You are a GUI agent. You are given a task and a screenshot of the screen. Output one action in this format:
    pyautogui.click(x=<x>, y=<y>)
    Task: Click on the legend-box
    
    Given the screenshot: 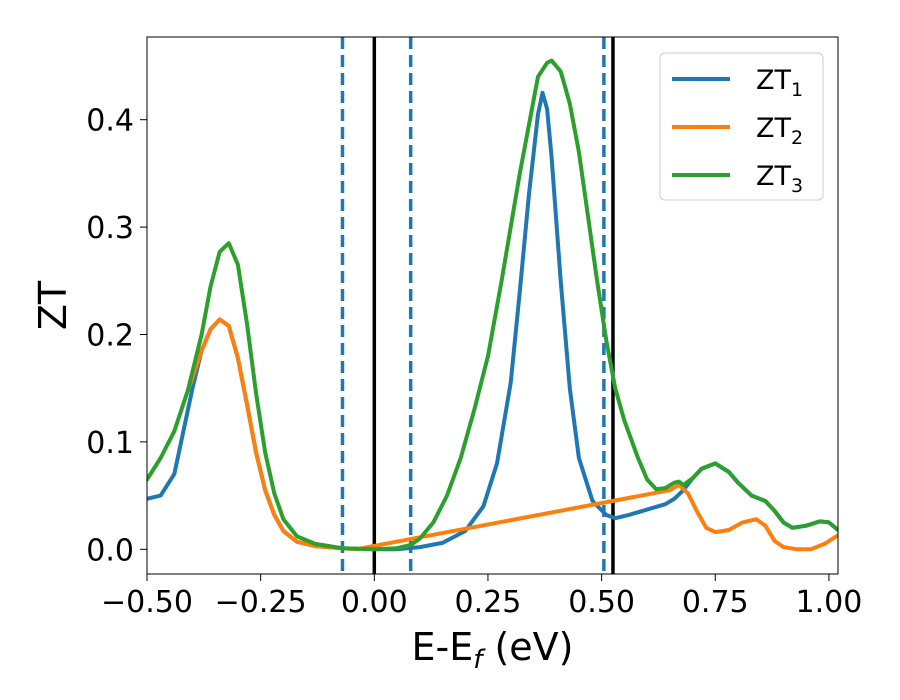 What is the action you would take?
    pyautogui.click(x=741, y=126)
    